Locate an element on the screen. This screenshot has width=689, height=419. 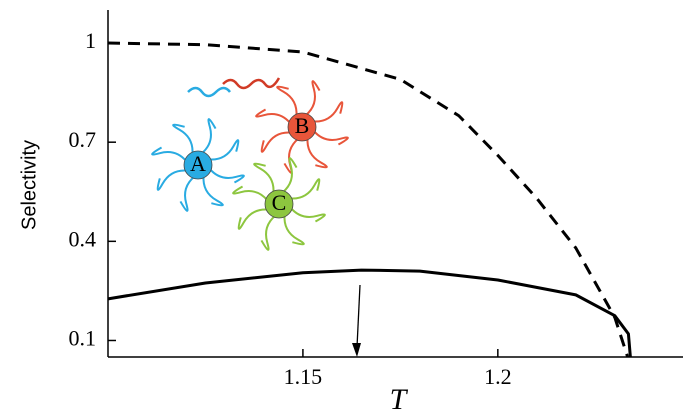
arrow is located at coordinates (356, 320).